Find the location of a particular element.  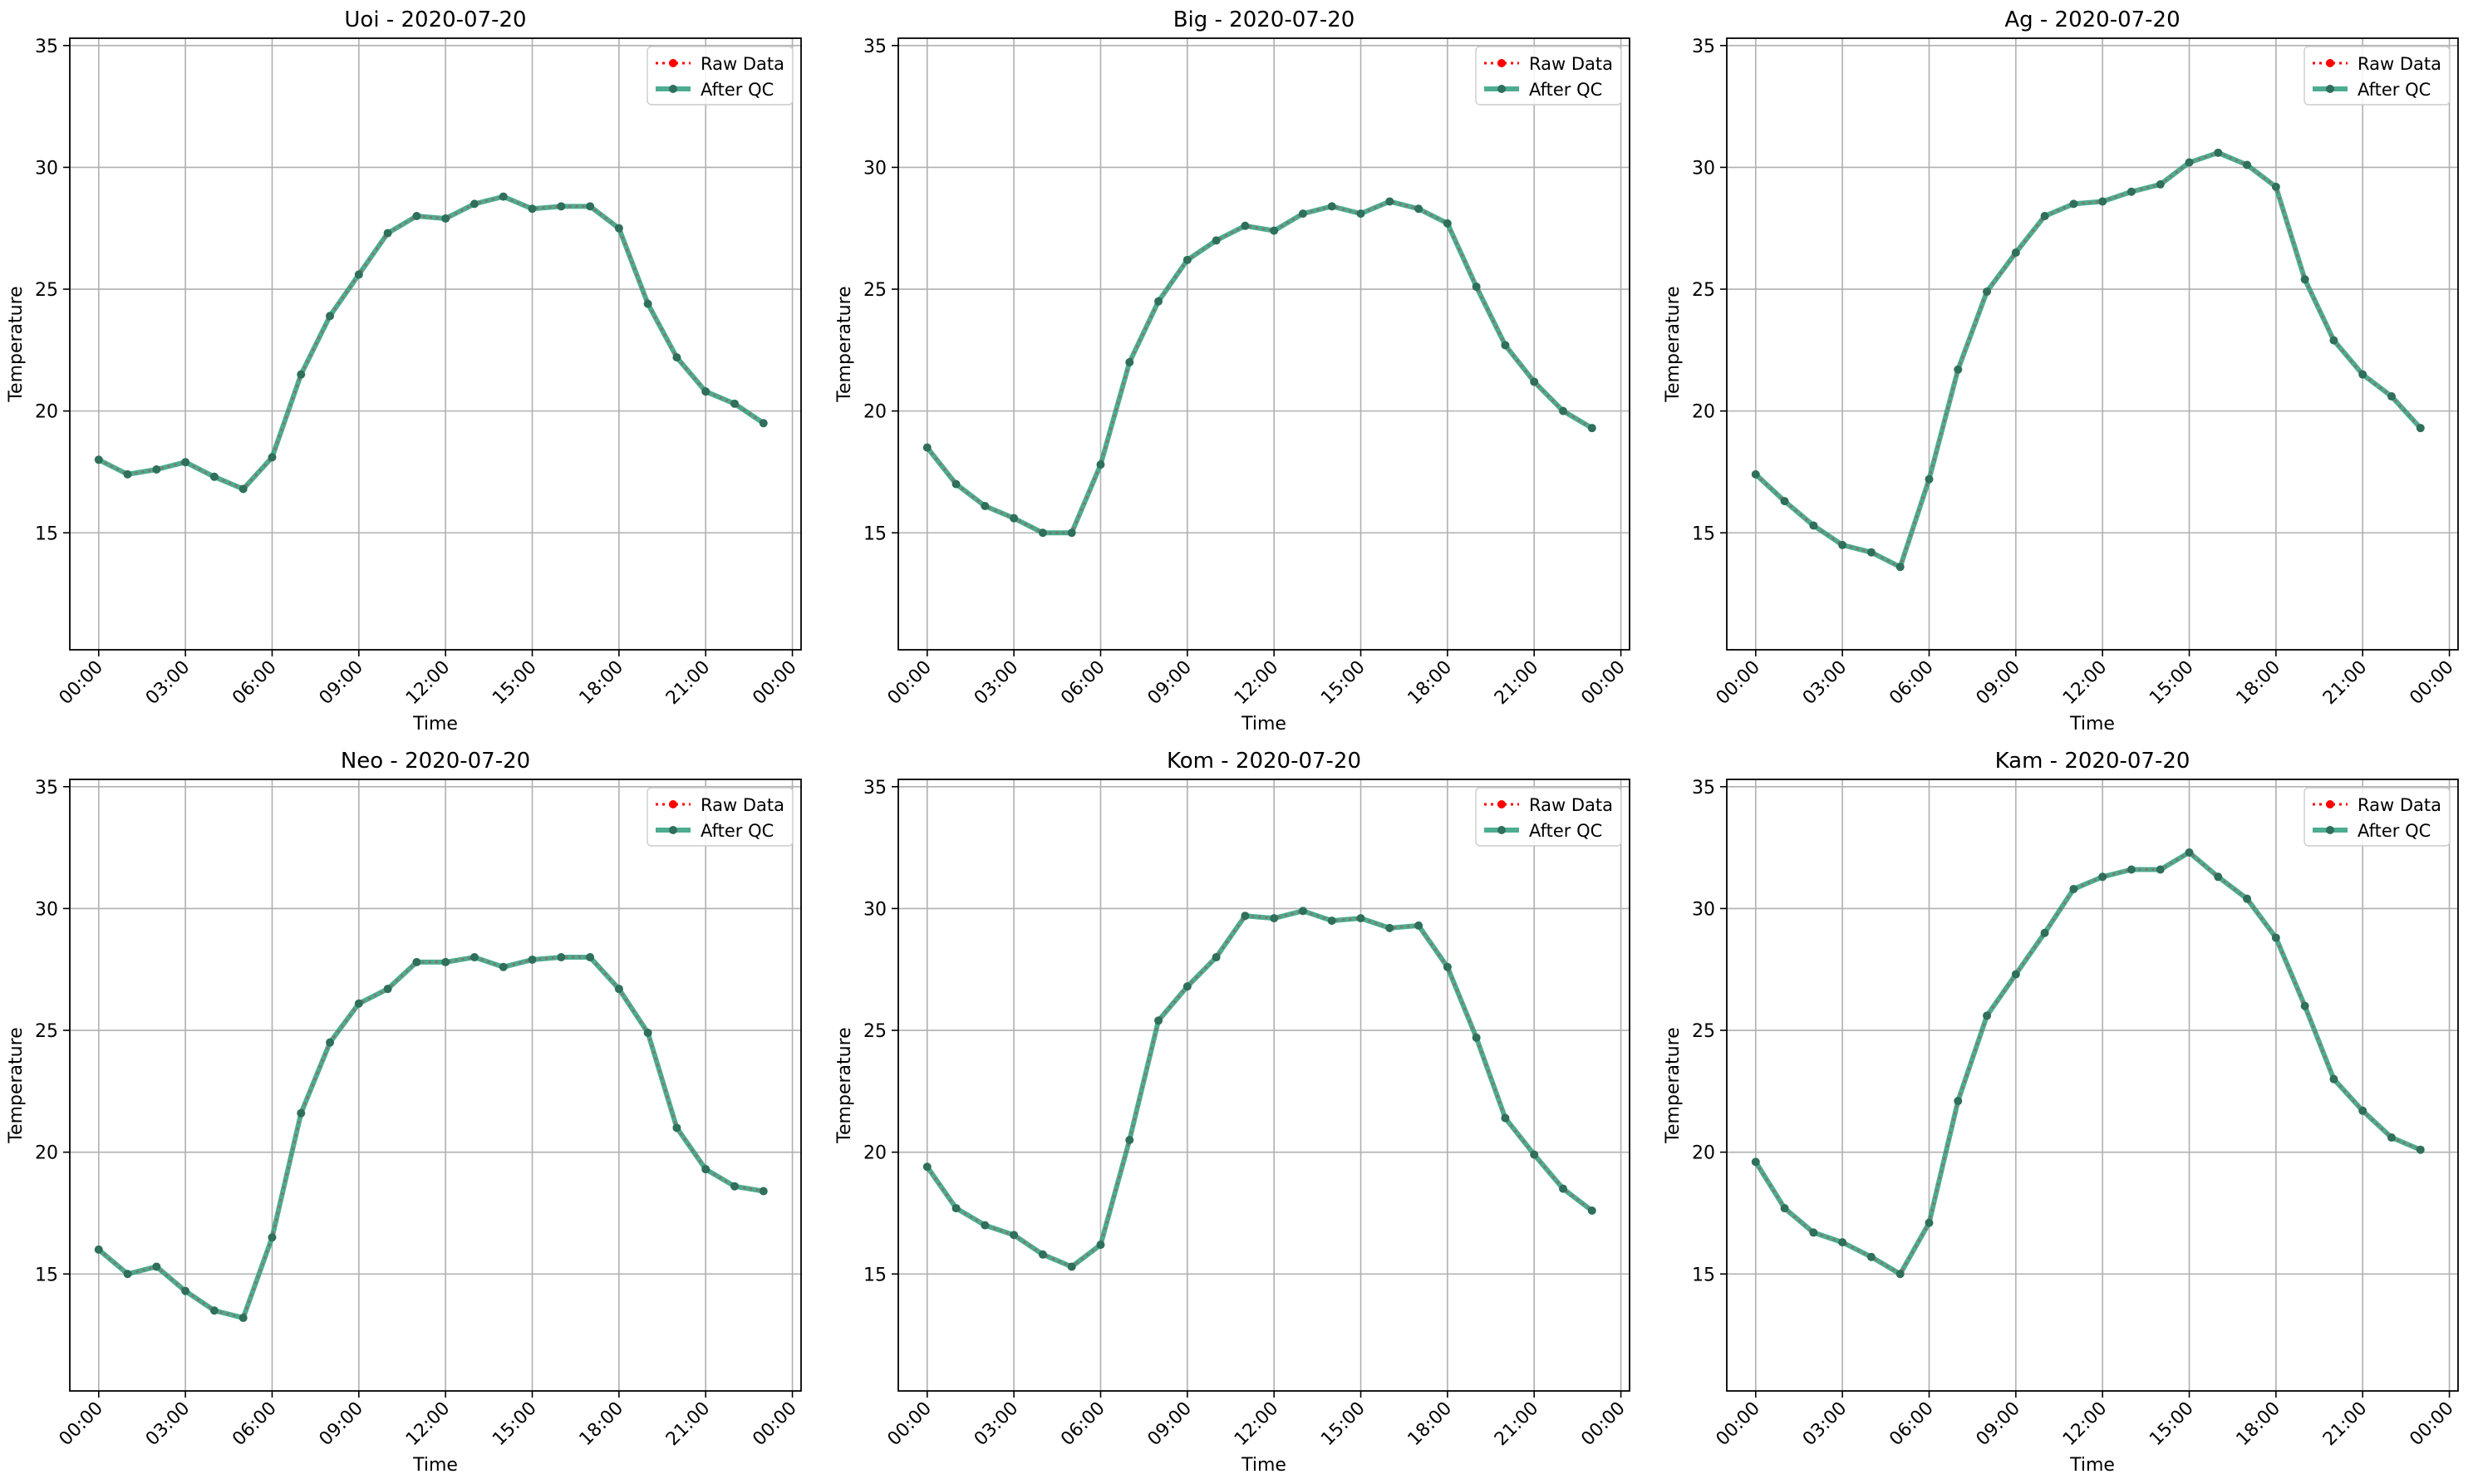

chart-title: Uoi - 2020-07-20 is located at coordinates (435, 19).